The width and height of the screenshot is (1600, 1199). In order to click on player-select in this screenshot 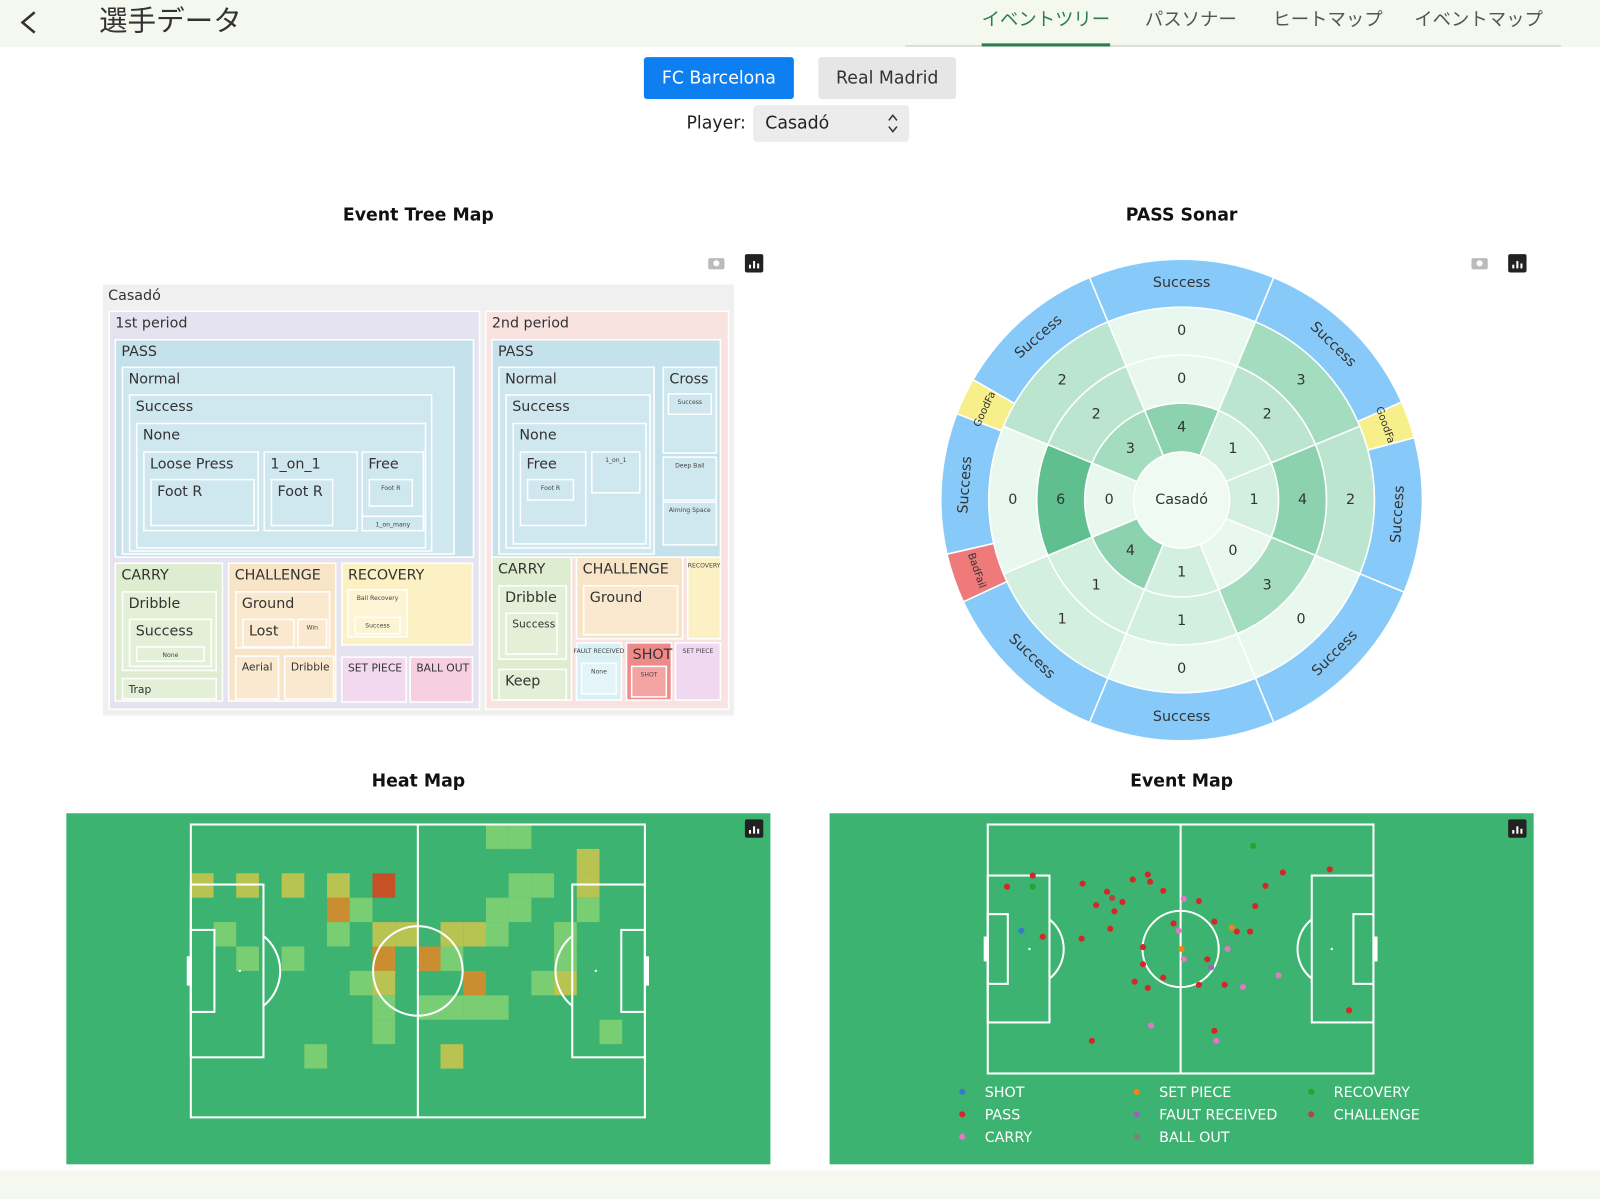, I will do `click(831, 123)`.